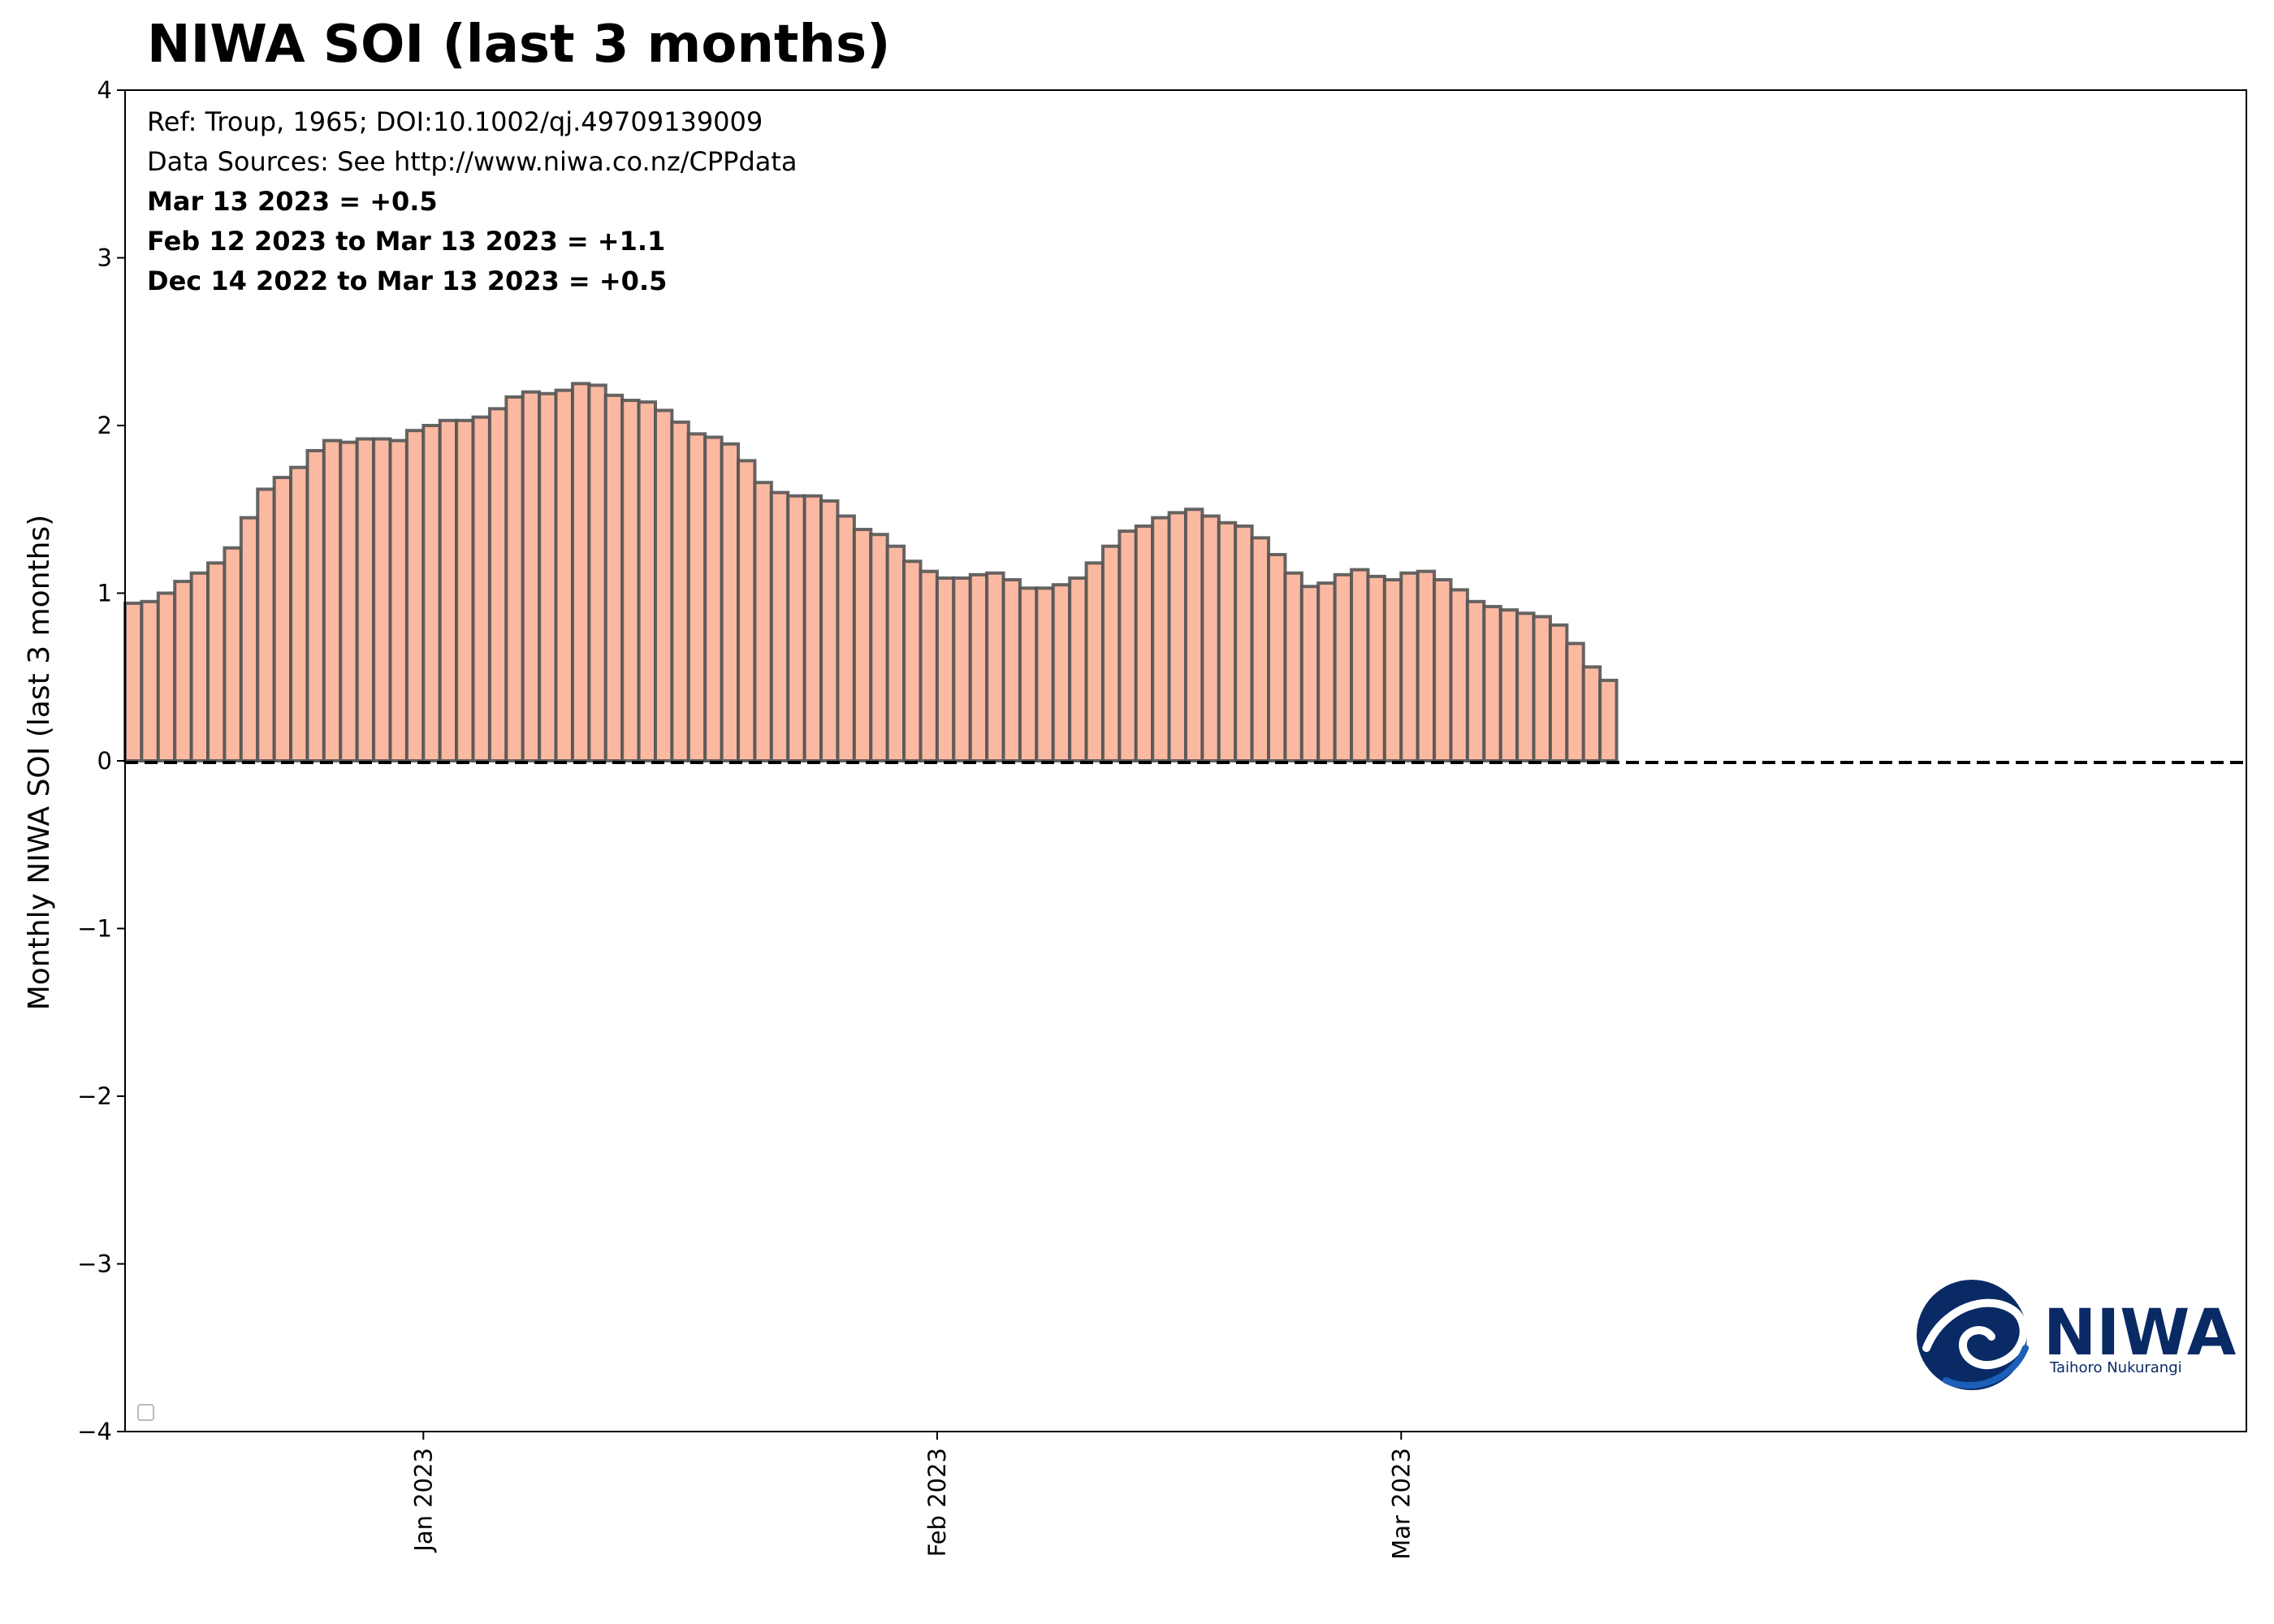  I want to click on legend-box, so click(145, 1413).